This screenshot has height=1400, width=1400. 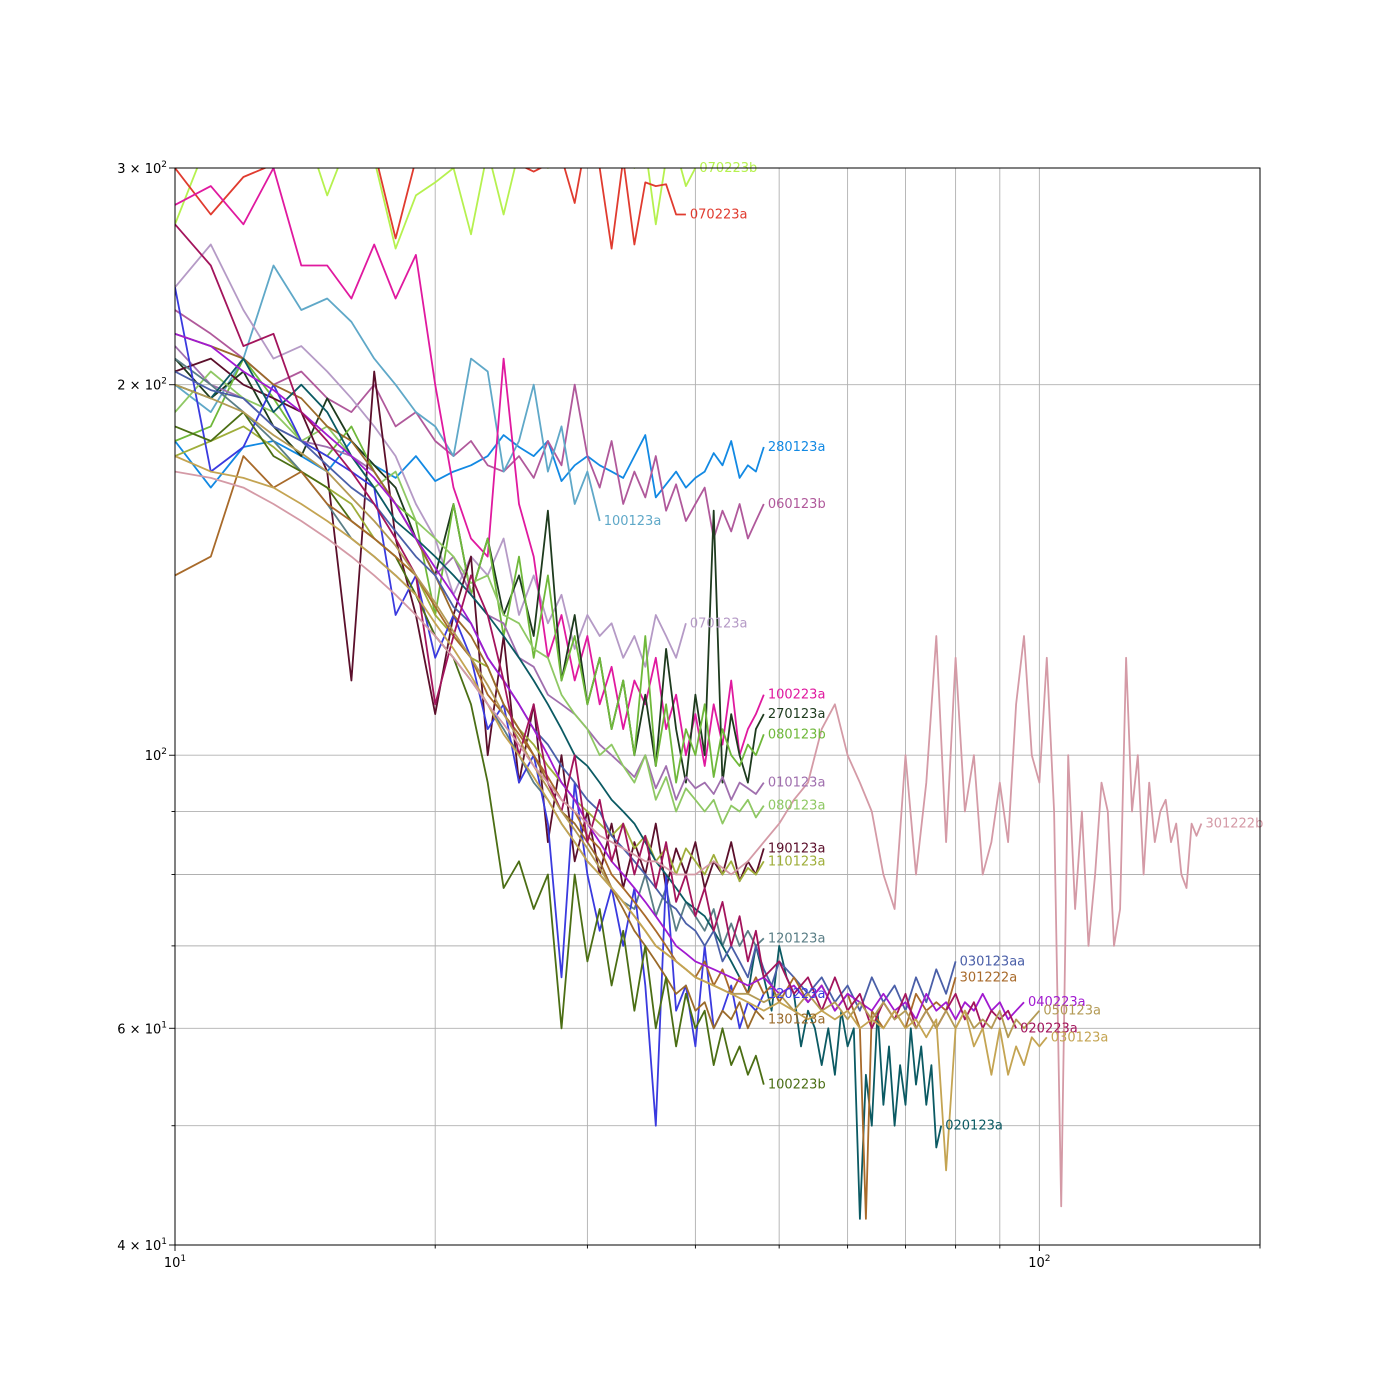 I want to click on series-label-080123a: 080123a, so click(x=797, y=806).